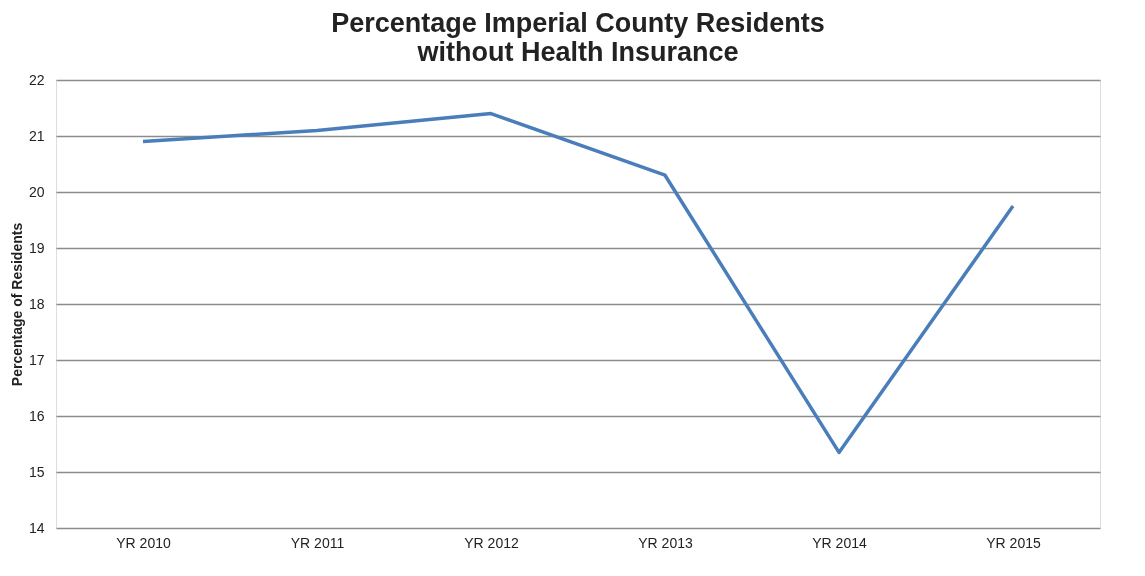  What do you see at coordinates (1013, 542) in the screenshot?
I see `x-tick-label: YR 2015` at bounding box center [1013, 542].